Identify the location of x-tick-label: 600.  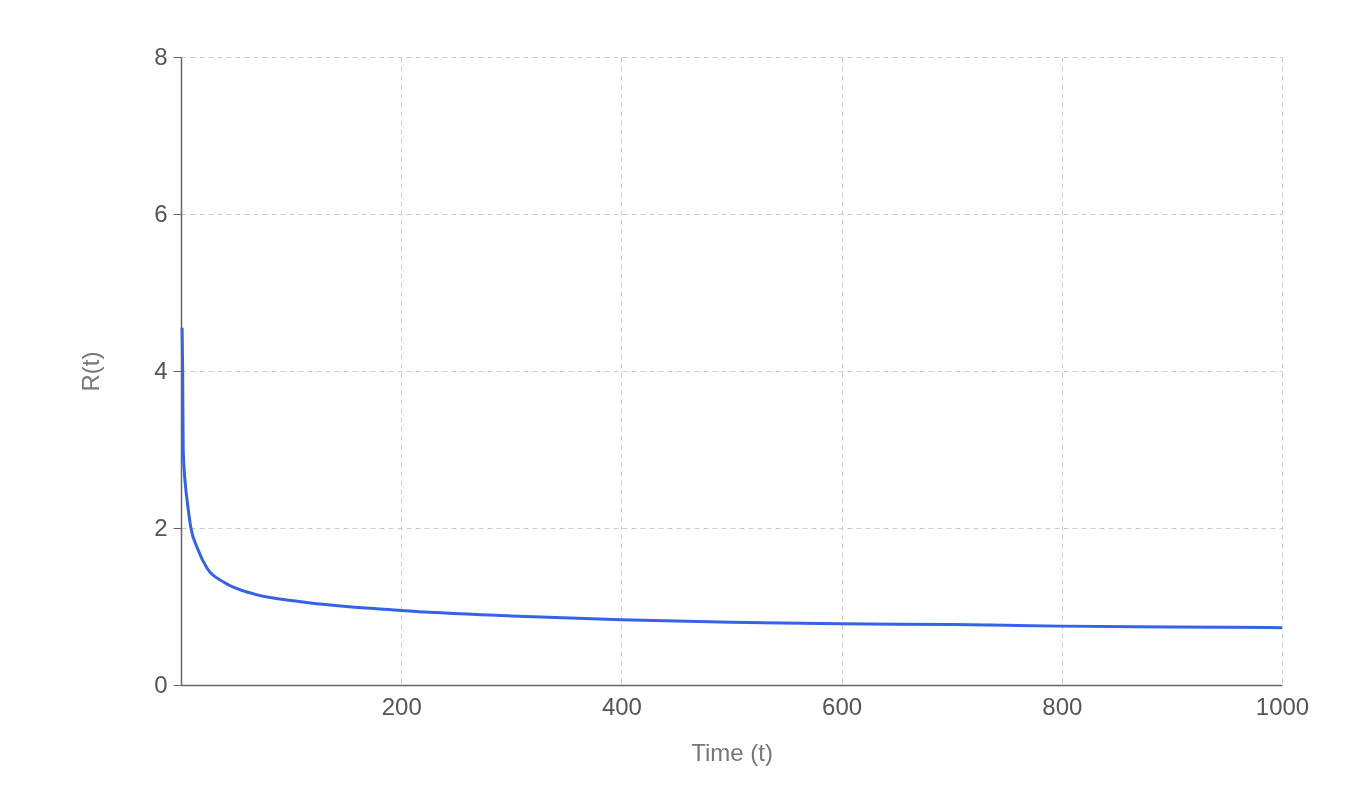
(842, 706).